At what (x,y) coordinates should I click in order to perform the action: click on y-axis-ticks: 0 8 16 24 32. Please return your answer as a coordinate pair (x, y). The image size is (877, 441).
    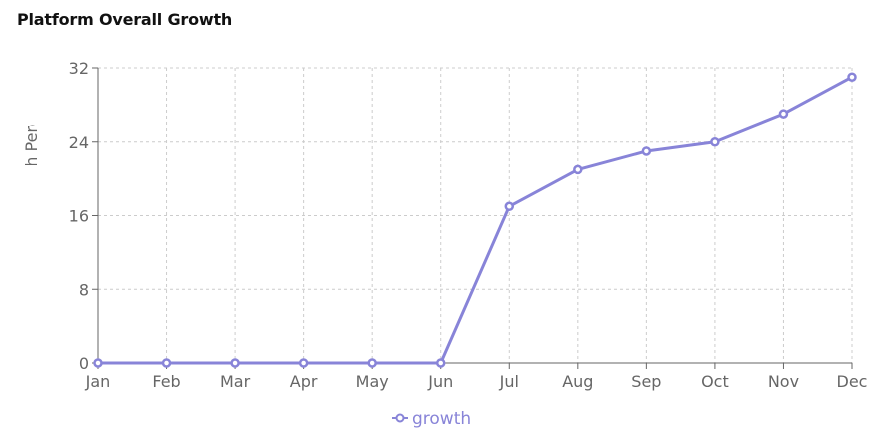
    Looking at the image, I should click on (83, 216).